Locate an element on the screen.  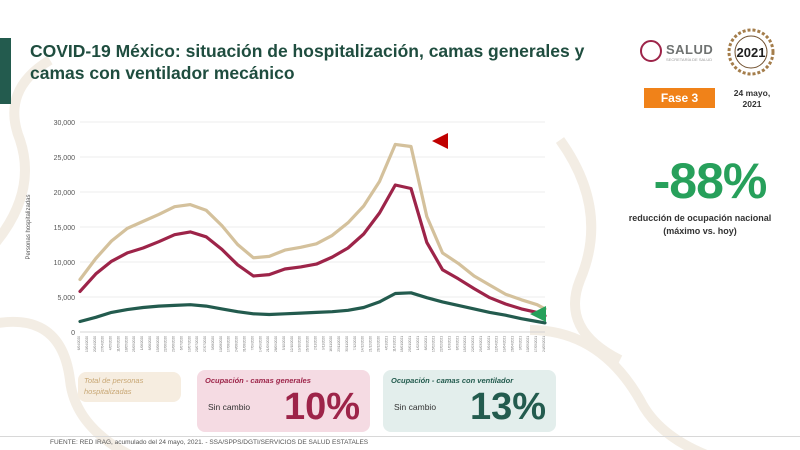
x-tick-label: 26/10/2020 is located at coordinates (308, 344).